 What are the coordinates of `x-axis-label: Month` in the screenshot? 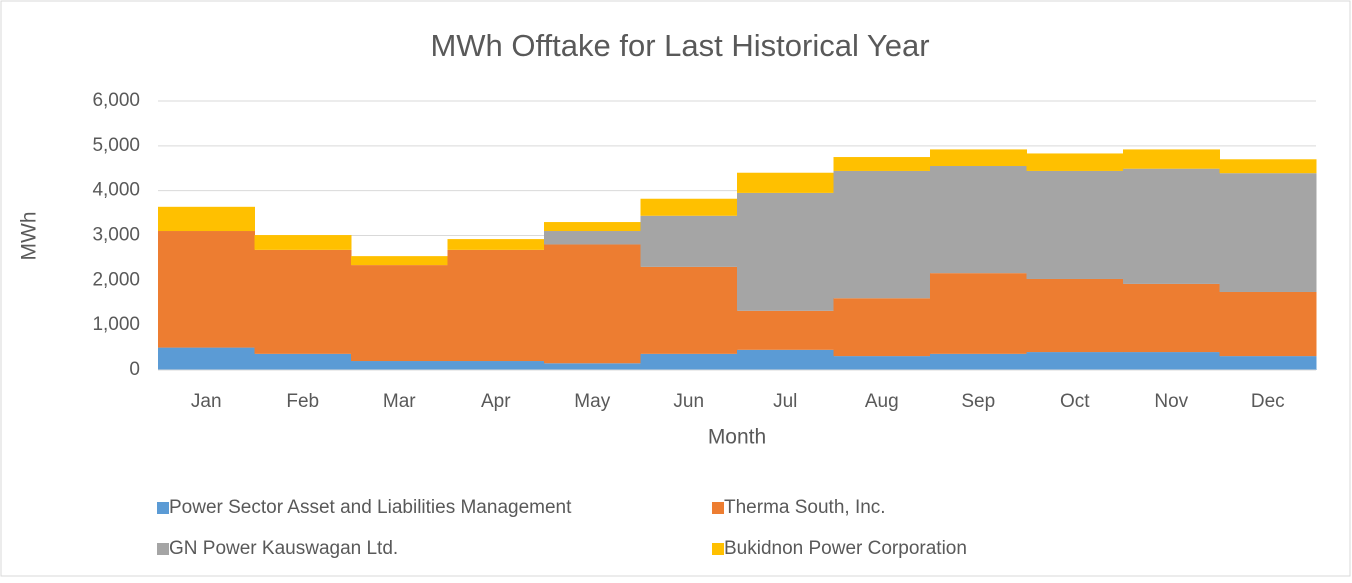 It's located at (737, 437).